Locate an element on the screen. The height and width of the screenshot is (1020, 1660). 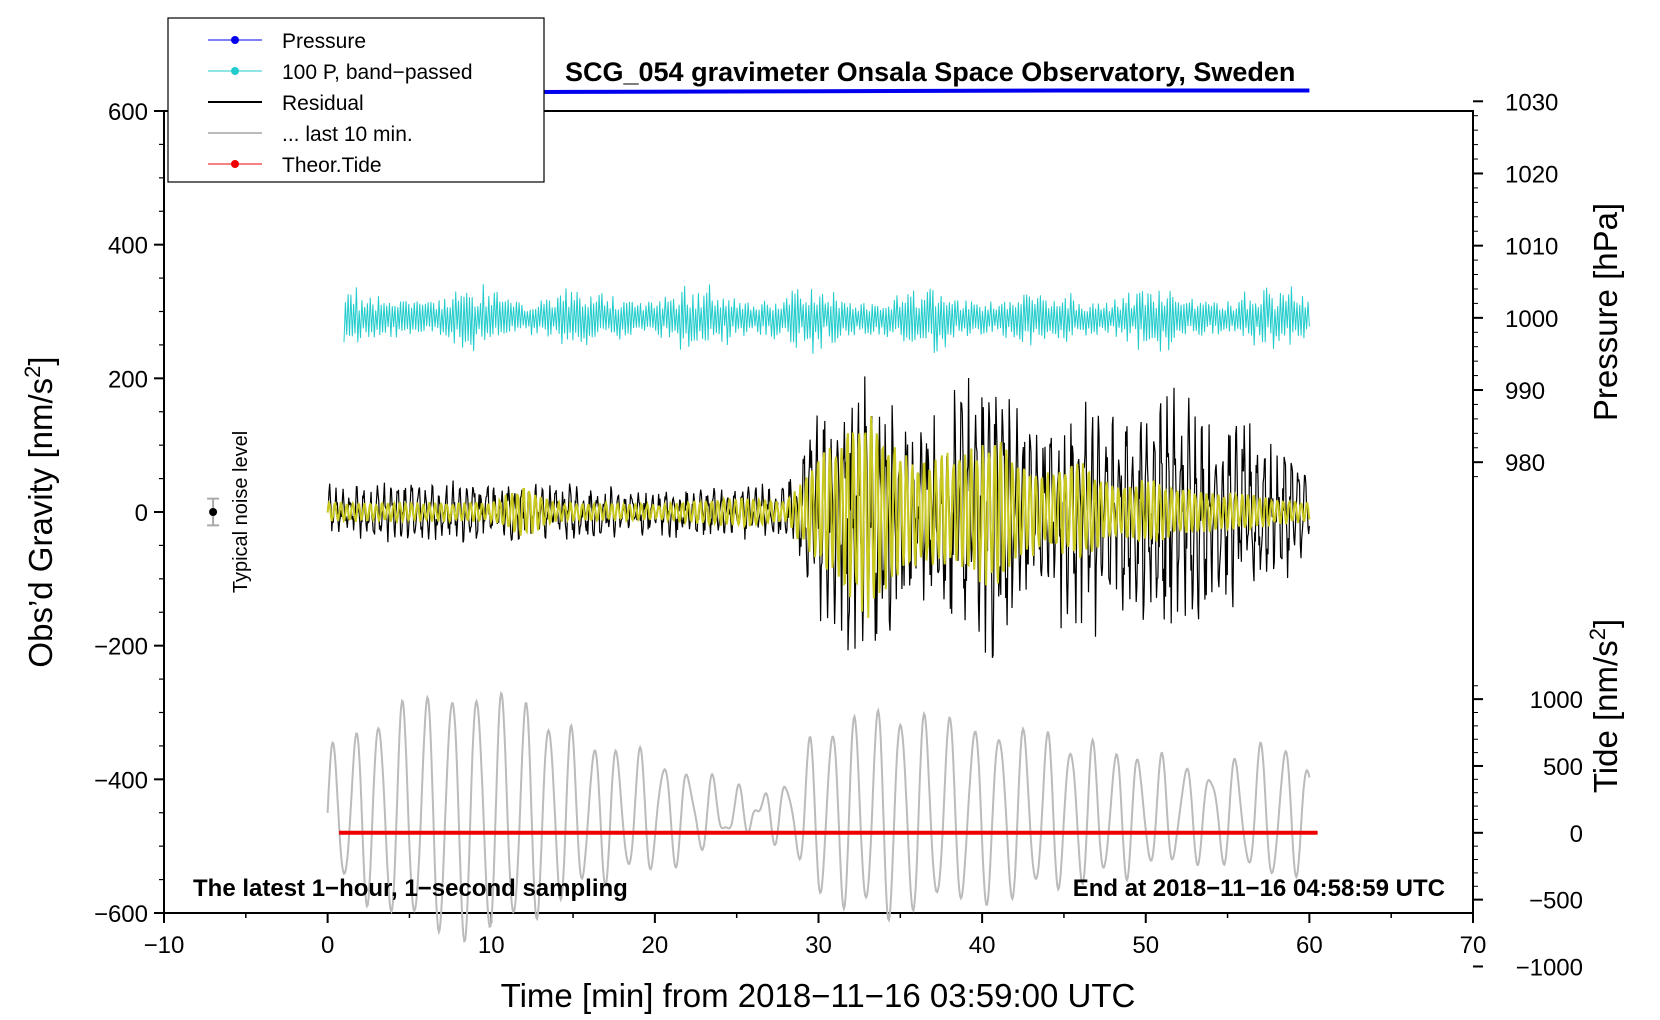
left-y-axis-title-sup: 2 is located at coordinates (32, 372).